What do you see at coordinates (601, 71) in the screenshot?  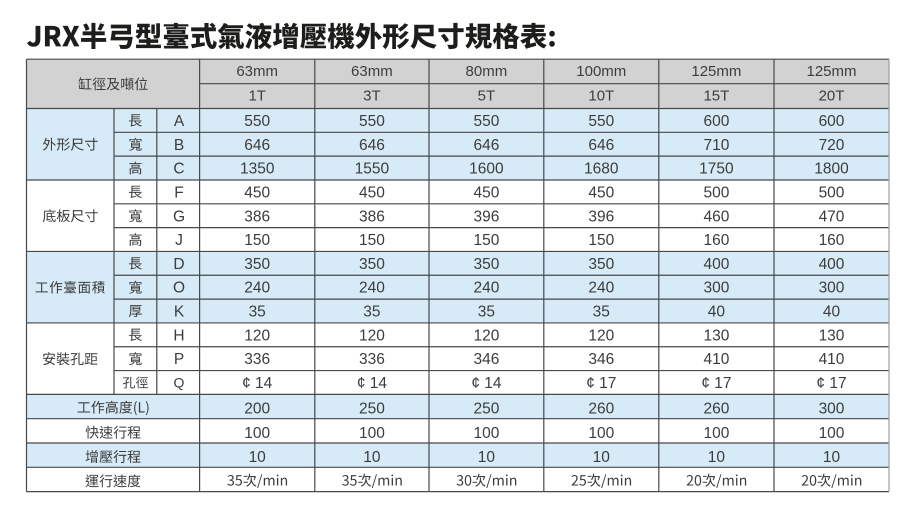 I see `svg-text: 100mm` at bounding box center [601, 71].